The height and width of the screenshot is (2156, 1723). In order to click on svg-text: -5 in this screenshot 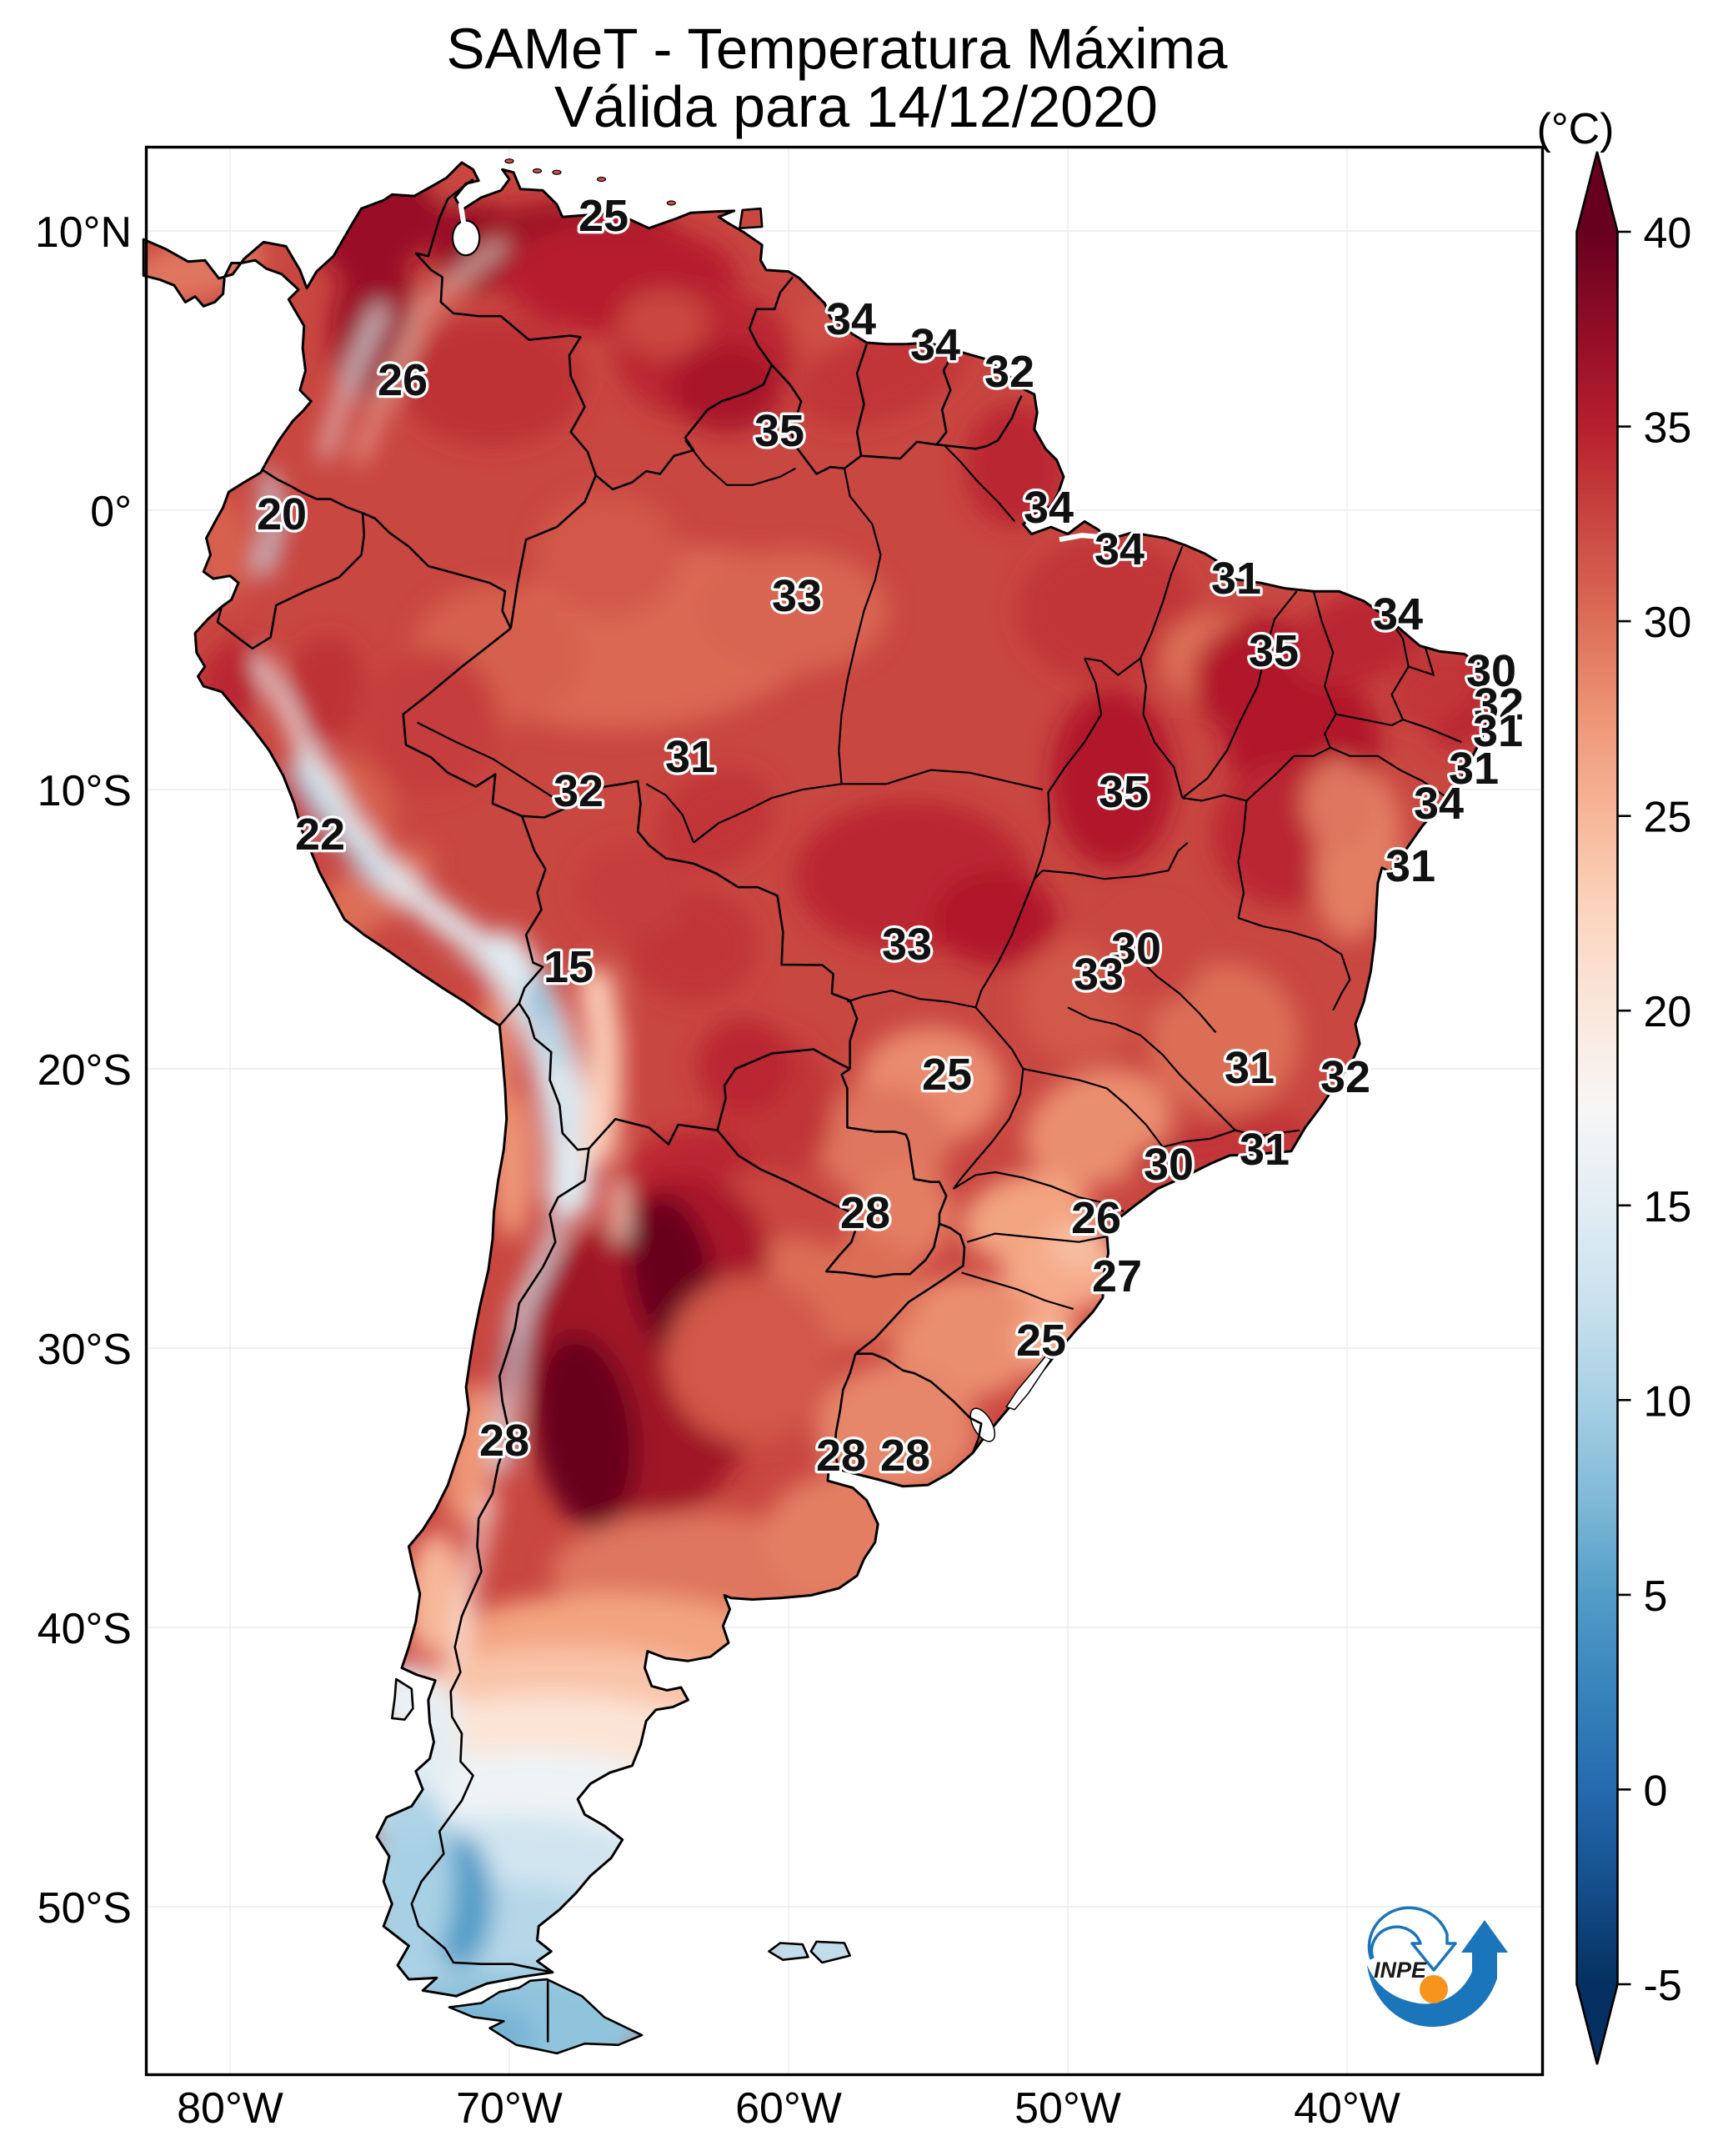, I will do `click(1663, 1986)`.